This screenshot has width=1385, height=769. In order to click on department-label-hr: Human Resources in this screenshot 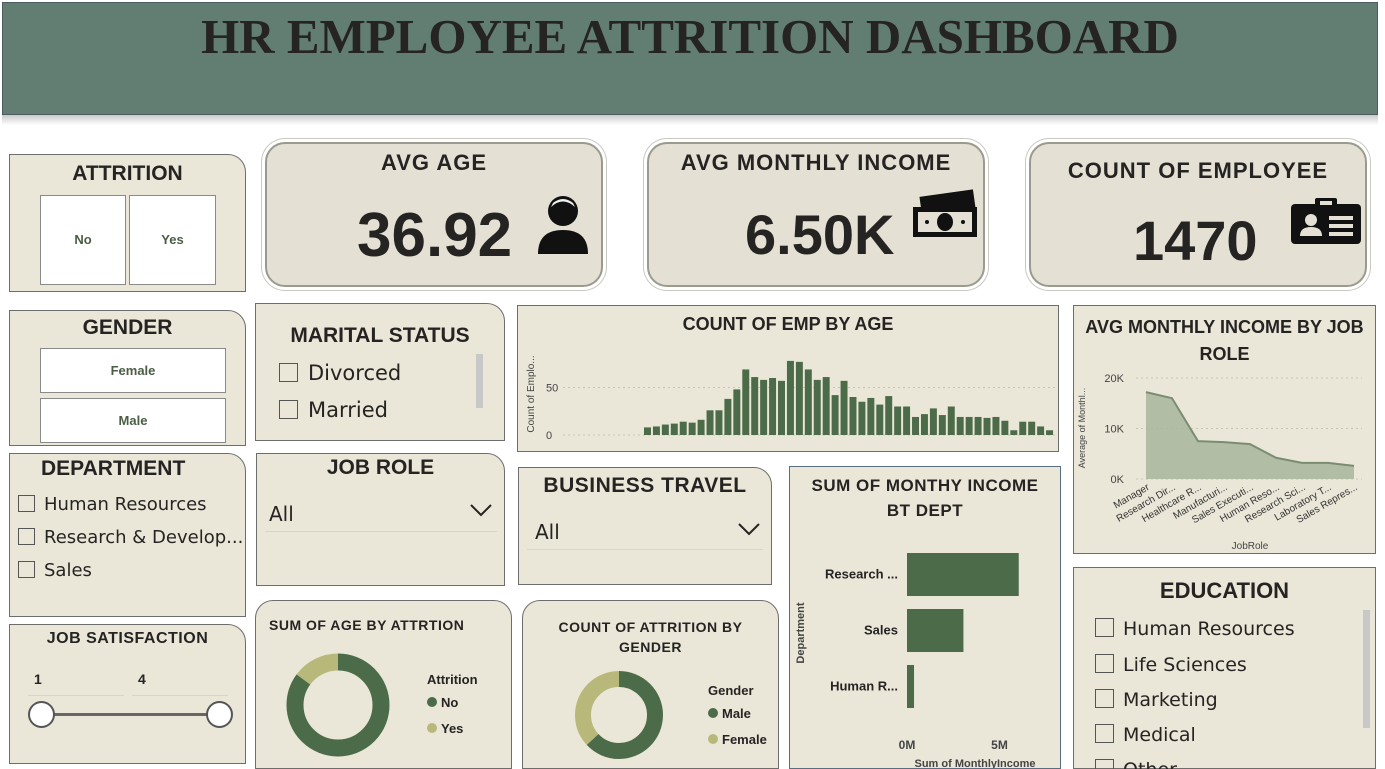, I will do `click(125, 504)`.